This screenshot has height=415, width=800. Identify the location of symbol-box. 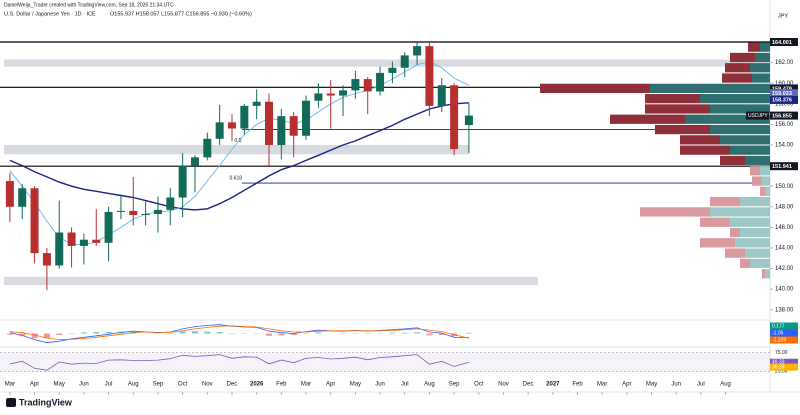
(757, 115).